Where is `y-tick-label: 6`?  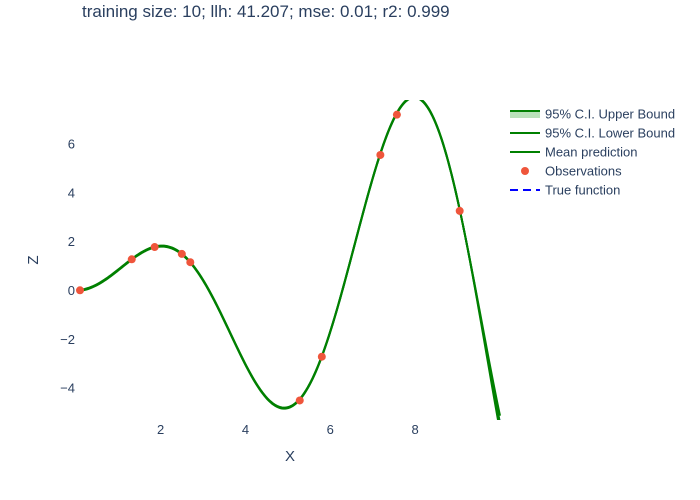
y-tick-label: 6 is located at coordinates (71, 143).